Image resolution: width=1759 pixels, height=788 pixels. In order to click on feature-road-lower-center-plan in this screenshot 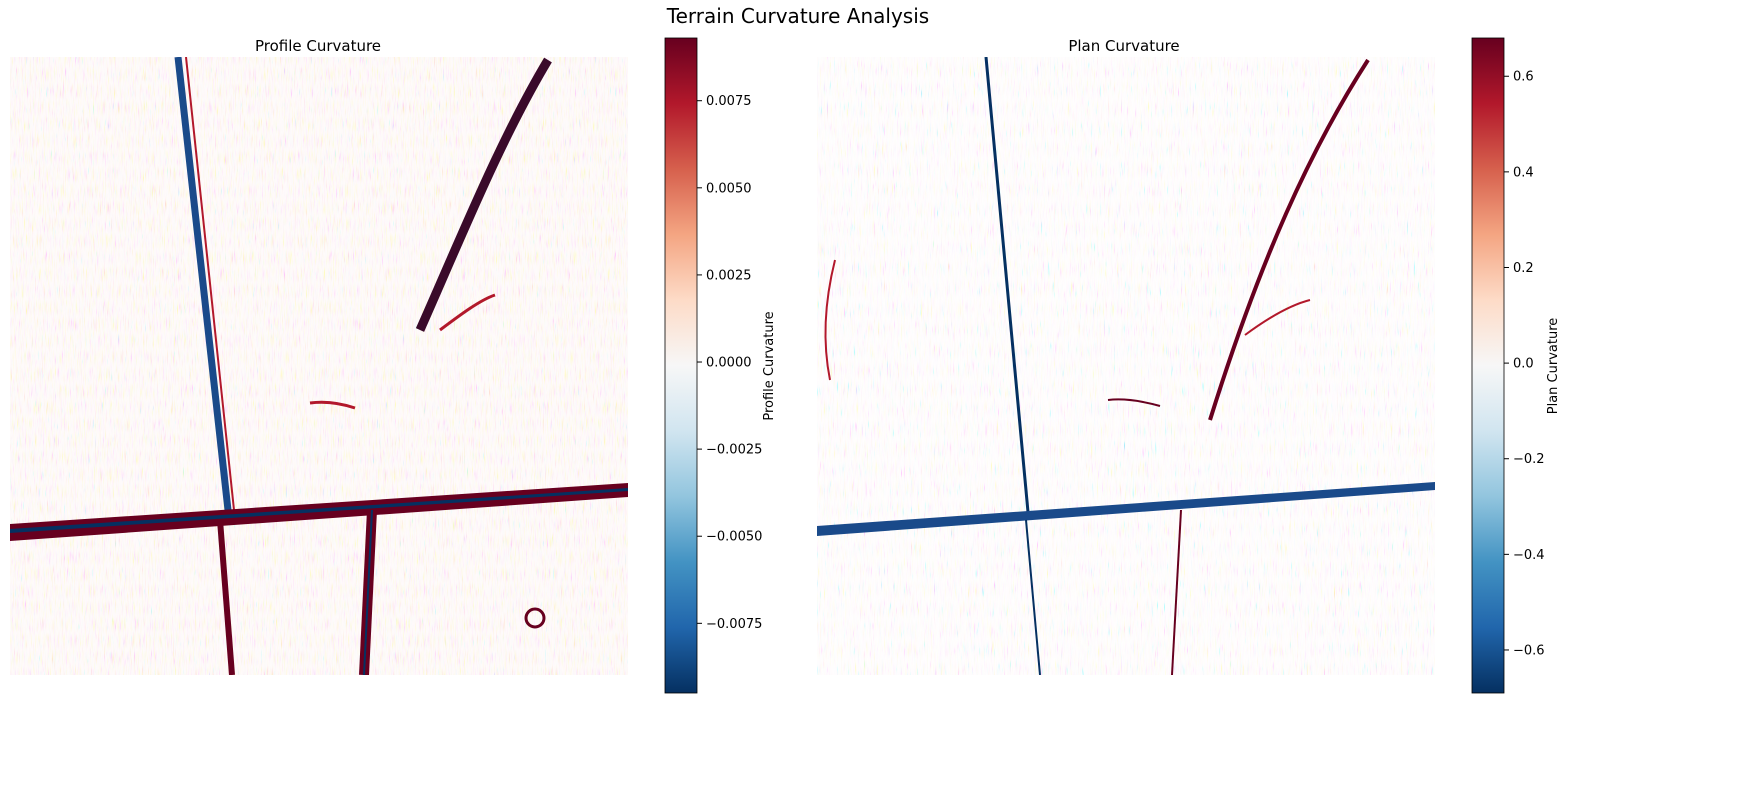, I will do `click(1176, 592)`.